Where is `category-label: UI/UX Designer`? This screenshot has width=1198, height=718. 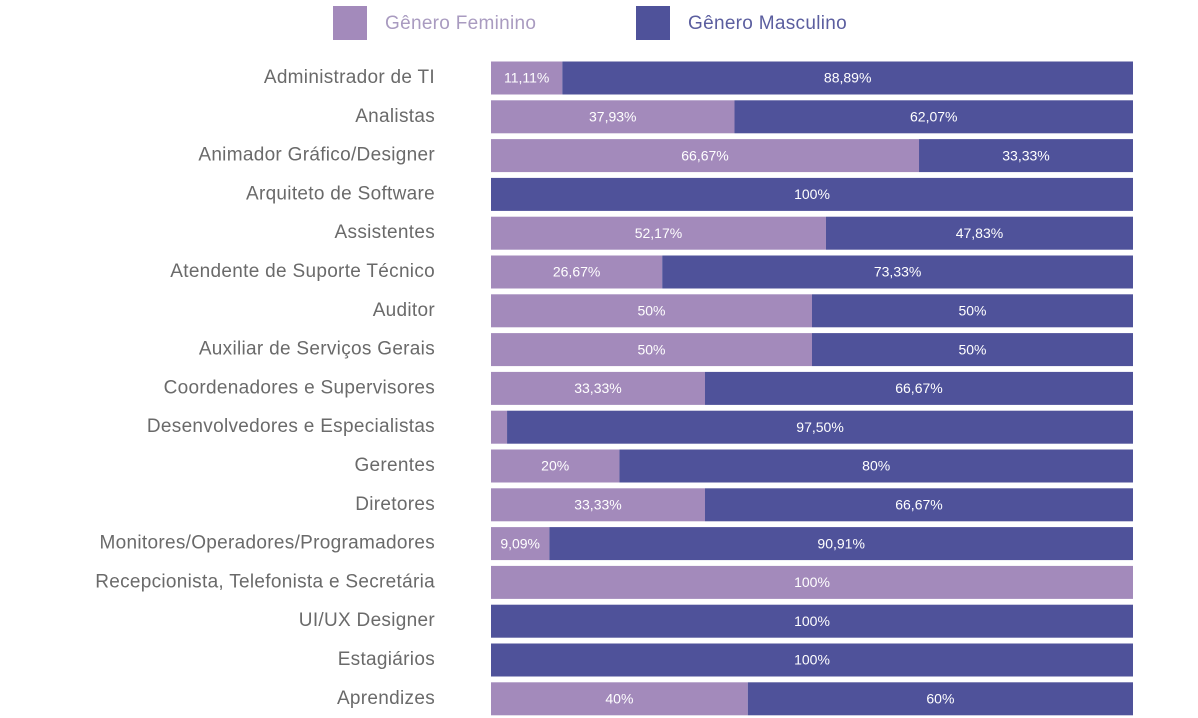 category-label: UI/UX Designer is located at coordinates (367, 620).